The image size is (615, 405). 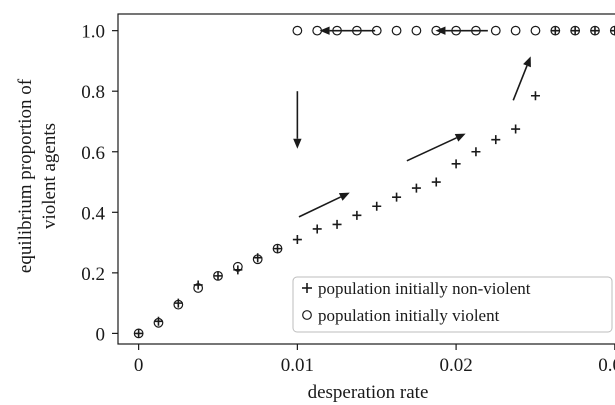 What do you see at coordinates (307, 288) in the screenshot?
I see `legend-plus-marker` at bounding box center [307, 288].